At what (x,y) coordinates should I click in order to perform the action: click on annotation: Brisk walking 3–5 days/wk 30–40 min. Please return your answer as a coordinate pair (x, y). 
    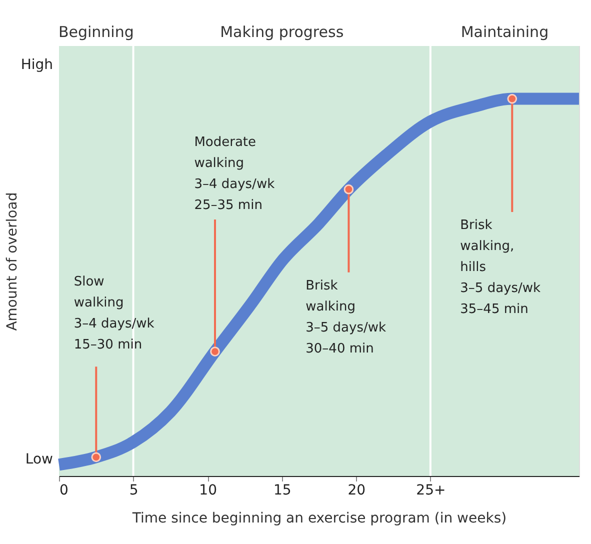
    Looking at the image, I should click on (346, 317).